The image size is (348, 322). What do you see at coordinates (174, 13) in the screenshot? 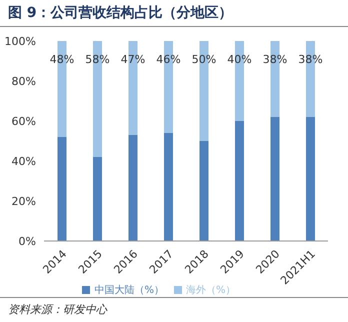
I see `chart-title: 图 9：公司营收结构占比（分地区）` at bounding box center [174, 13].